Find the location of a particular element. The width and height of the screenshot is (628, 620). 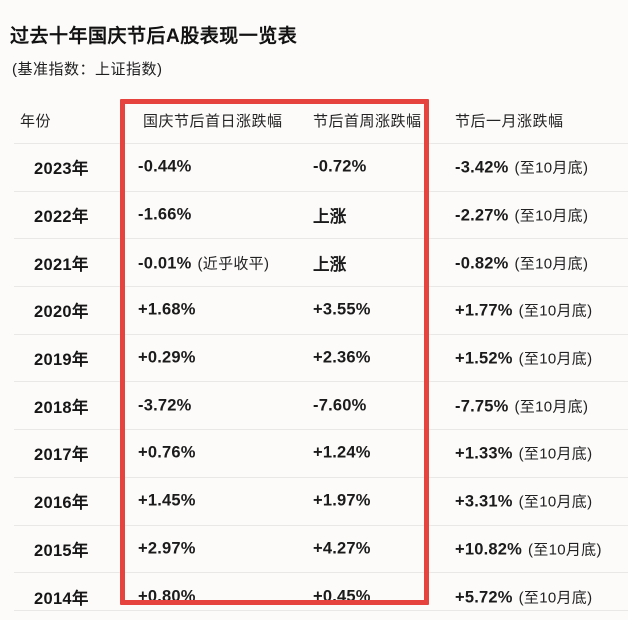

header-year: 年份 is located at coordinates (36, 121).